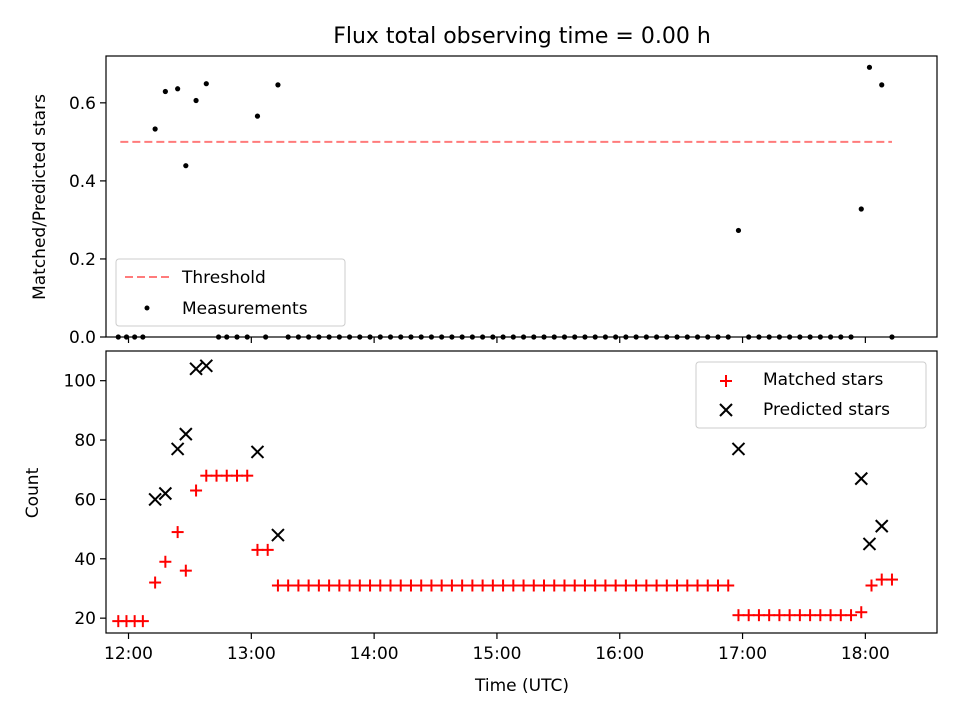 This screenshot has height=724, width=960. Describe the element at coordinates (522, 36) in the screenshot. I see `figure-title: Flux total observing time = 0.00 h` at that location.